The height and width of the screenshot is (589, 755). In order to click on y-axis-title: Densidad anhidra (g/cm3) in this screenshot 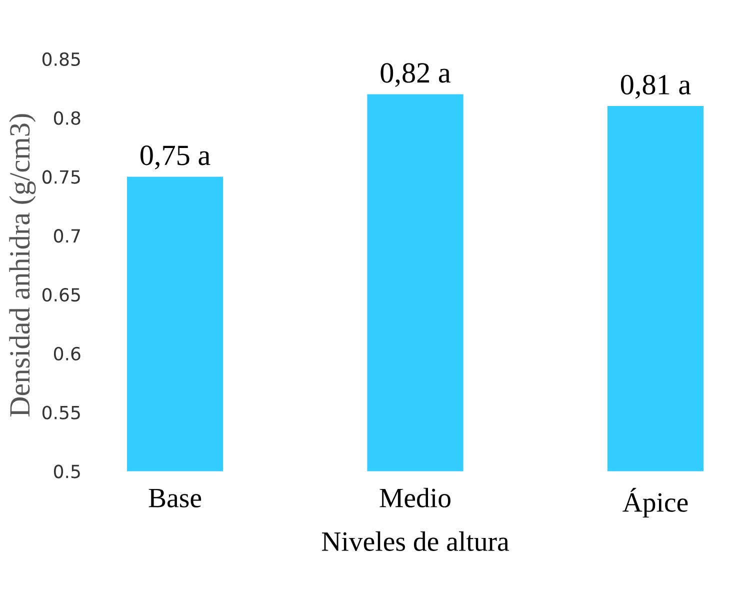, I will do `click(22, 265)`.